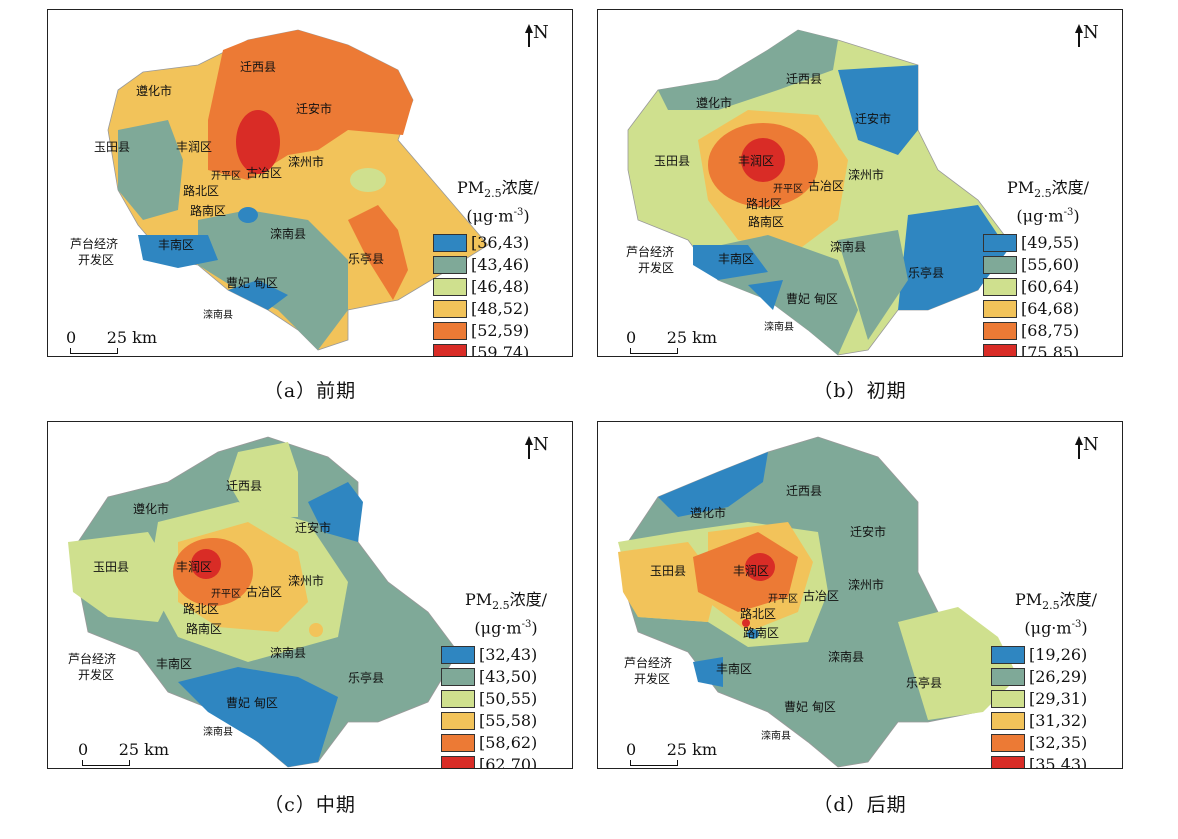 This screenshot has height=839, width=1178. I want to click on legend-row: [60,64), so click(1048, 287).